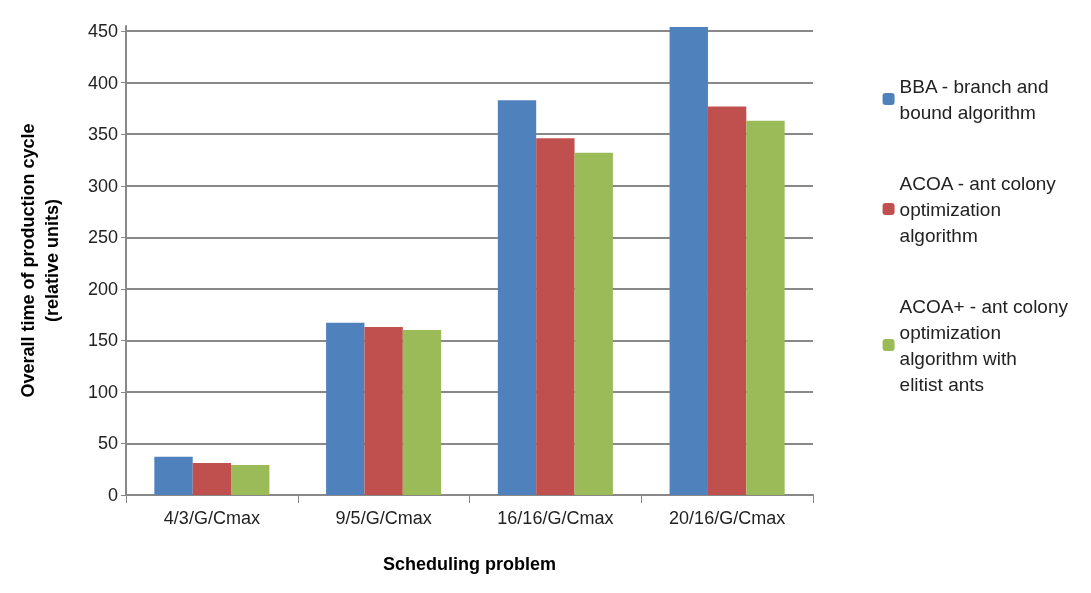 The width and height of the screenshot is (1091, 593). I want to click on y-tick-label: 150, so click(102, 340).